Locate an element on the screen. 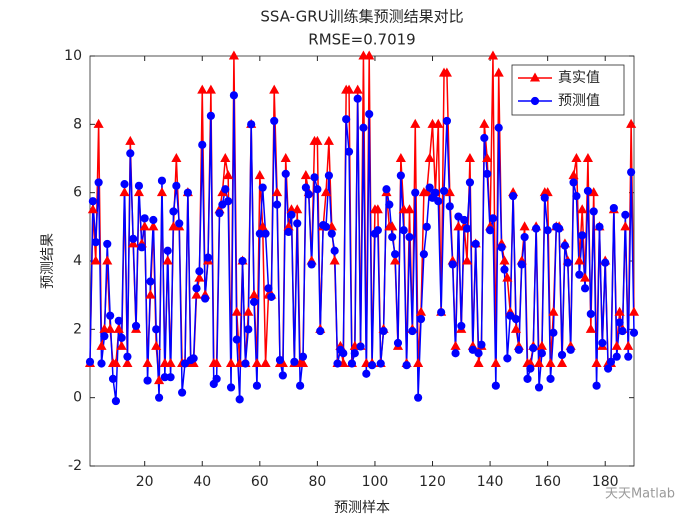 The image size is (700, 525). x-tick-label: 160 is located at coordinates (547, 482).